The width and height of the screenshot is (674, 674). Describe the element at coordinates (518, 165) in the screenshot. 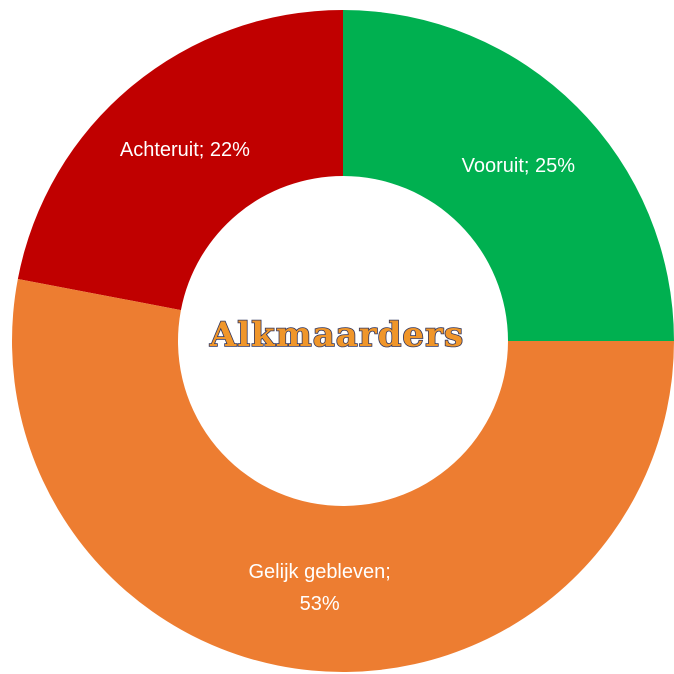

I see `data-label: Vooruit; 25%` at that location.